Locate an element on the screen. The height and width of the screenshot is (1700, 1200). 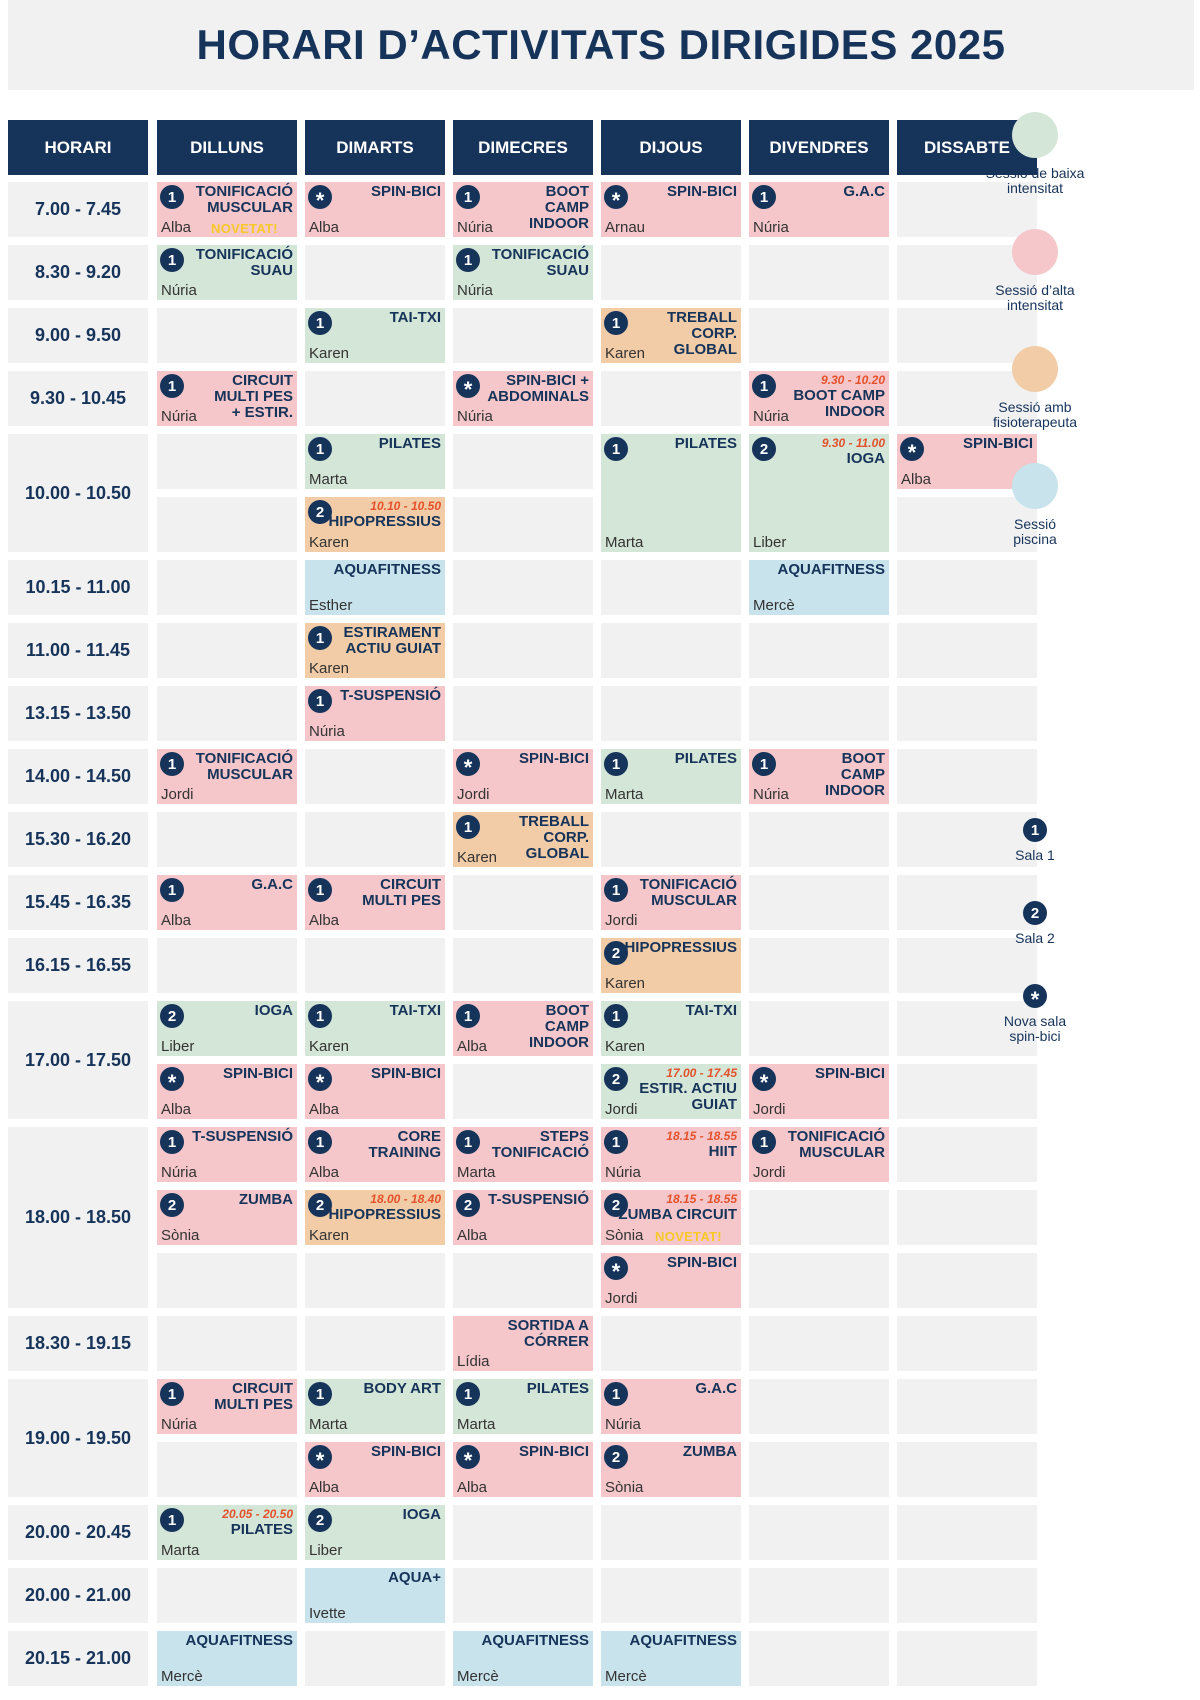
activity-card: 2 ZUMBA CIRCUIT 18.15 - 18.55 Sònia NOVETAT! is located at coordinates (671, 1217).